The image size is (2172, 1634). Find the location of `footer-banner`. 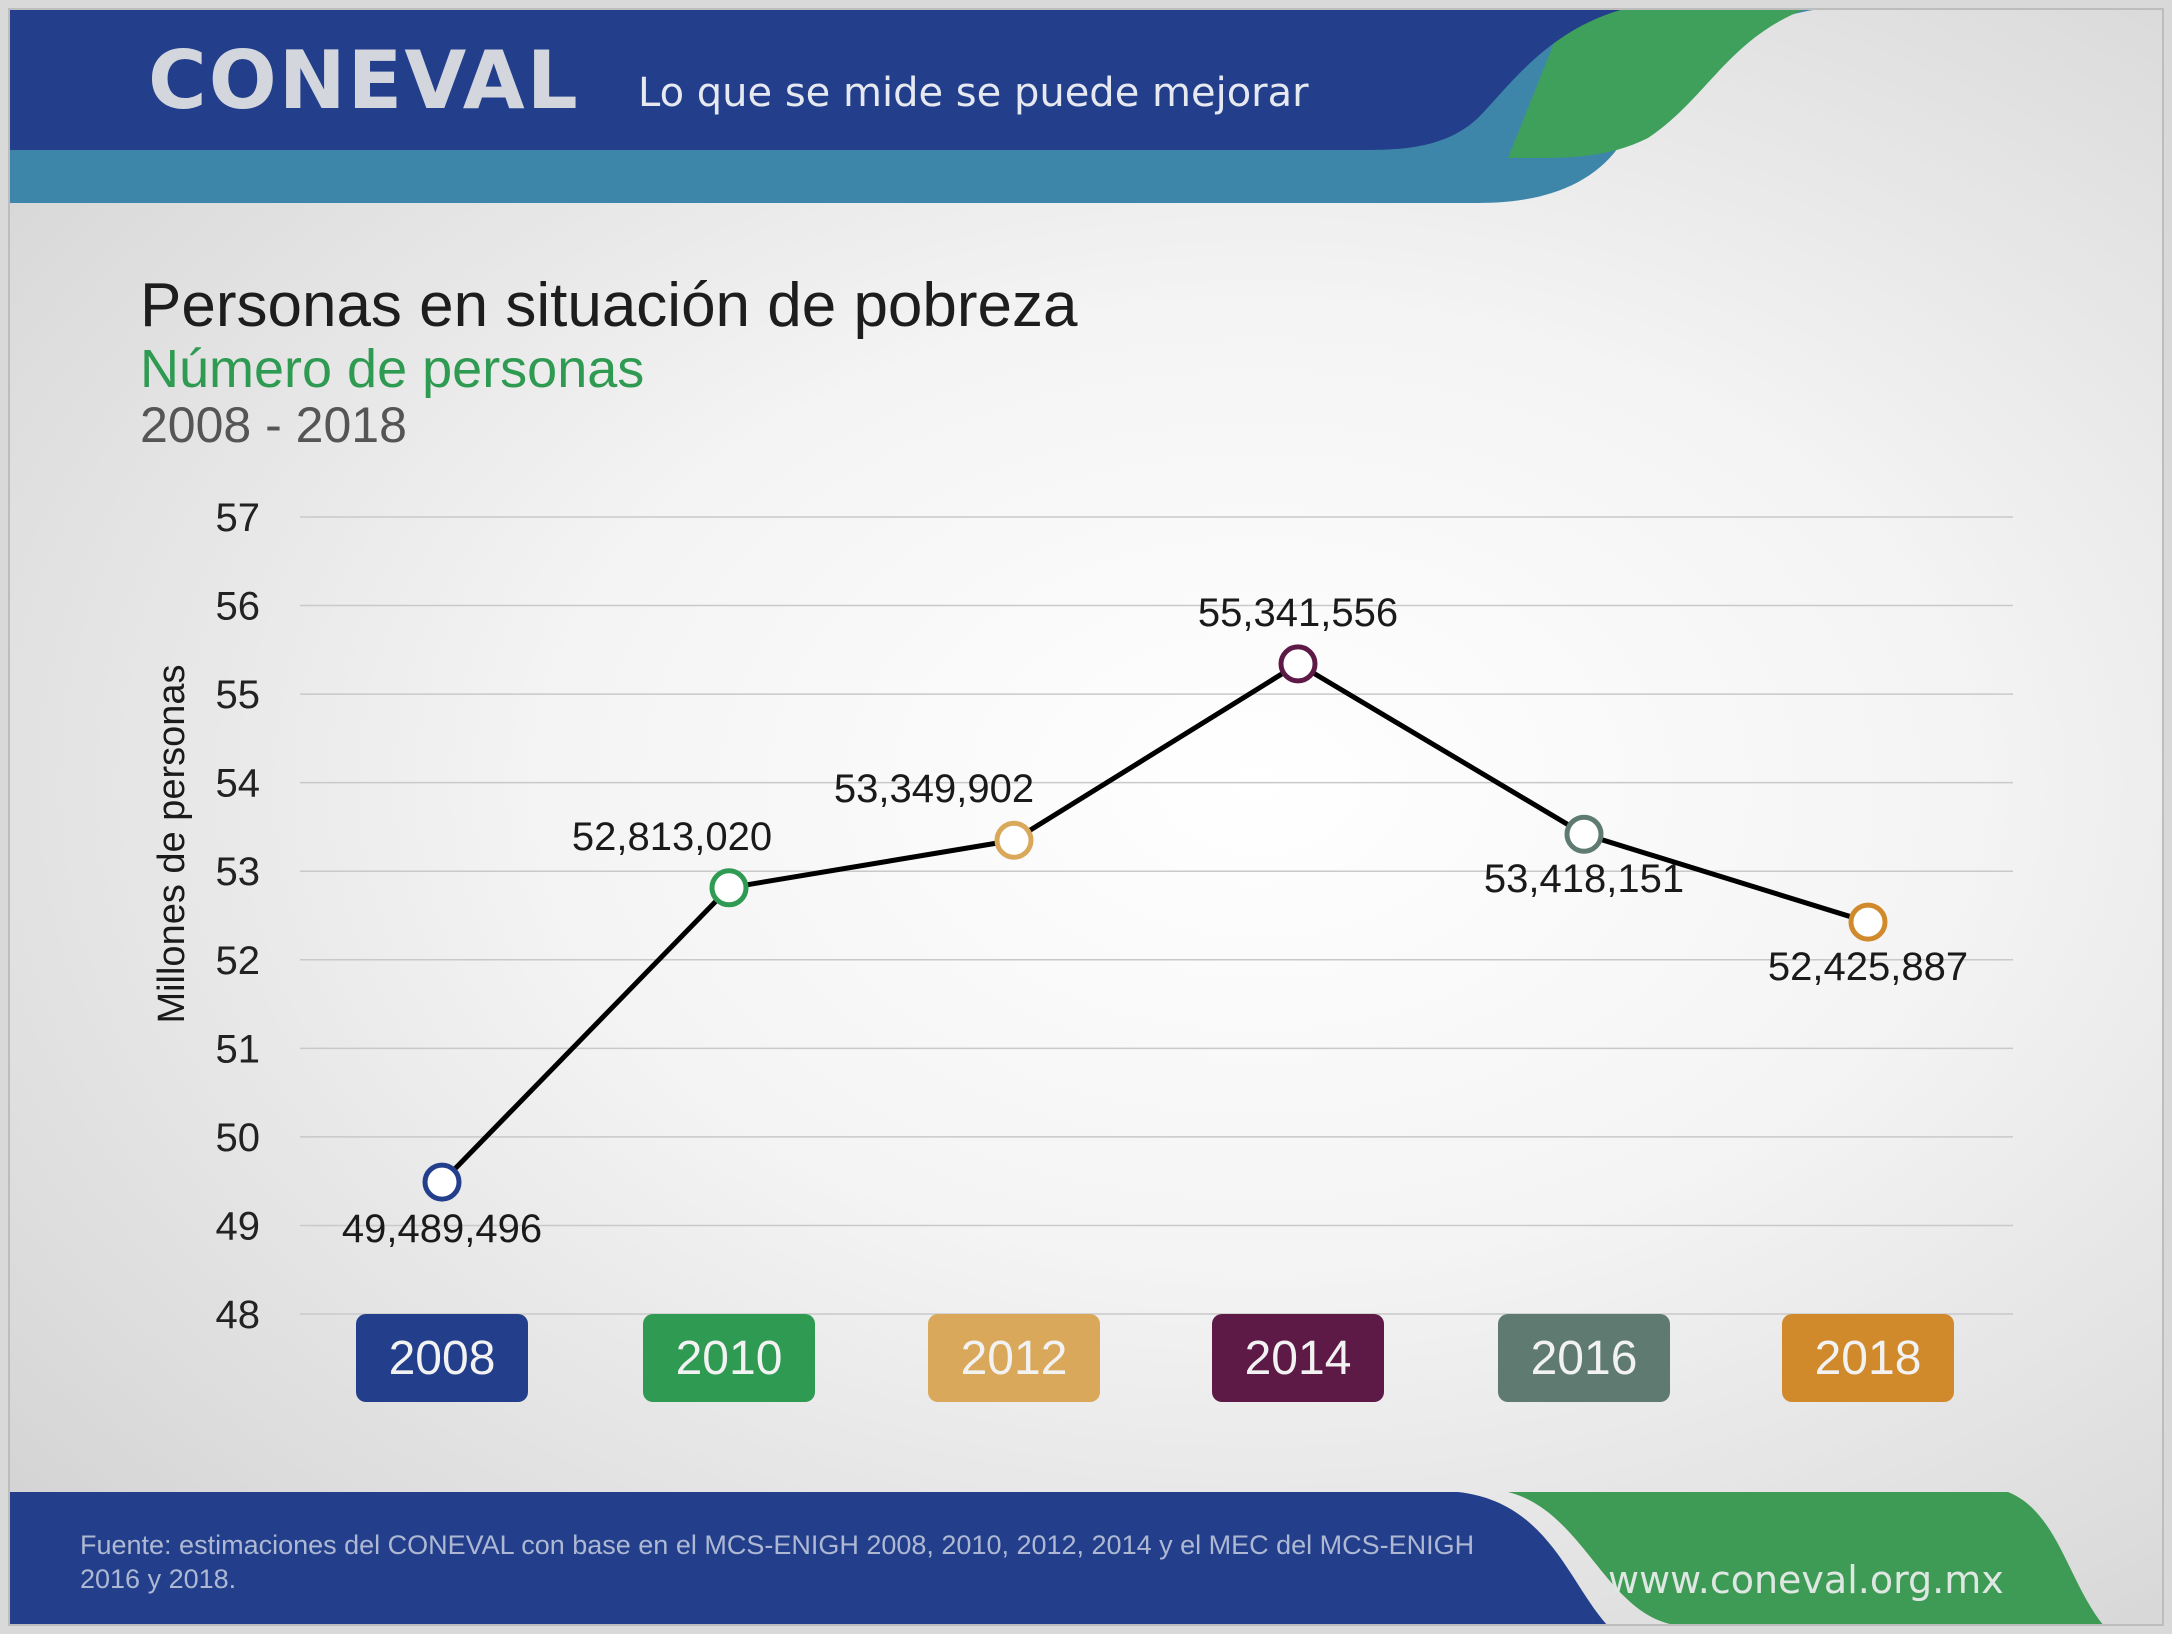

footer-banner is located at coordinates (1056, 1559).